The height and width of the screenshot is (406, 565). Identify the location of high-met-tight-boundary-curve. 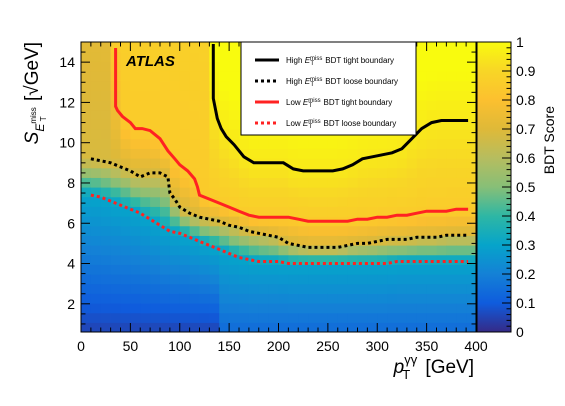
(340, 108).